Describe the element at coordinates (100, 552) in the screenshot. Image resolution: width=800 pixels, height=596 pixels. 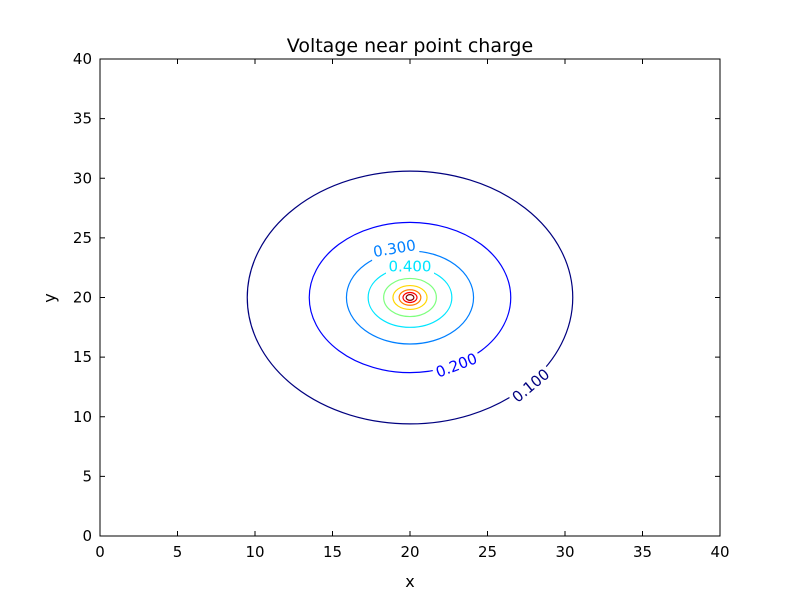
I see `x-tick-label: 0` at that location.